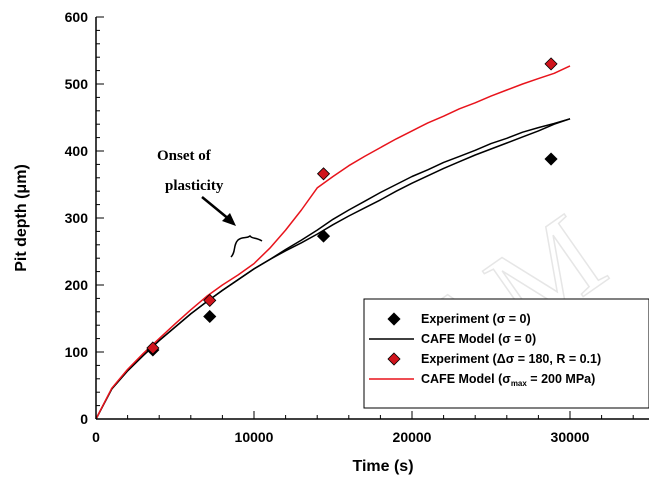 This screenshot has height=499, width=649. I want to click on annotation-line-2: plasticity, so click(194, 186).